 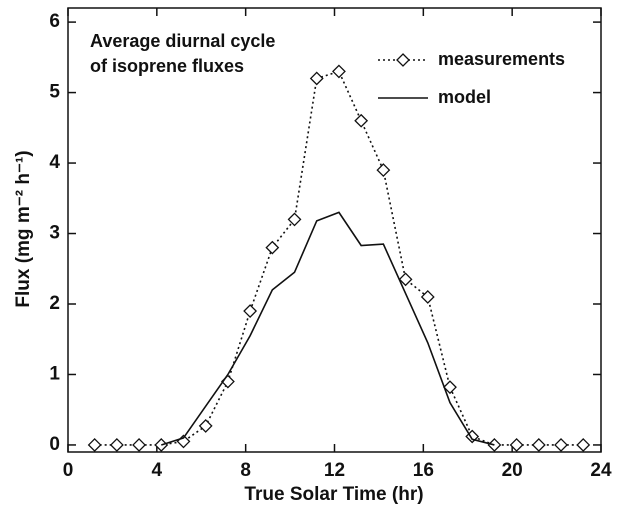 I want to click on x-axis-label: True Solar Time (hr), so click(x=333, y=494).